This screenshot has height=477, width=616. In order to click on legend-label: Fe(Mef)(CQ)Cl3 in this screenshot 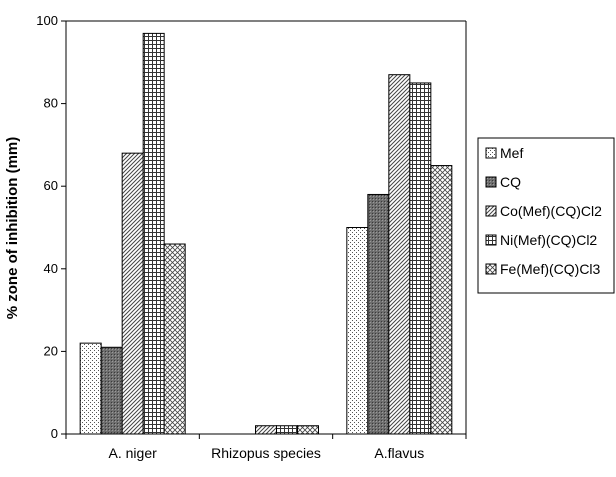, I will do `click(550, 269)`.